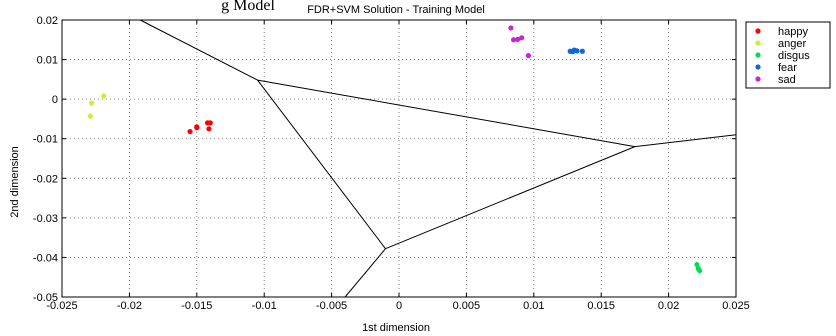 The image size is (836, 336). Describe the element at coordinates (399, 306) in the screenshot. I see `x-tick-label: 0` at that location.